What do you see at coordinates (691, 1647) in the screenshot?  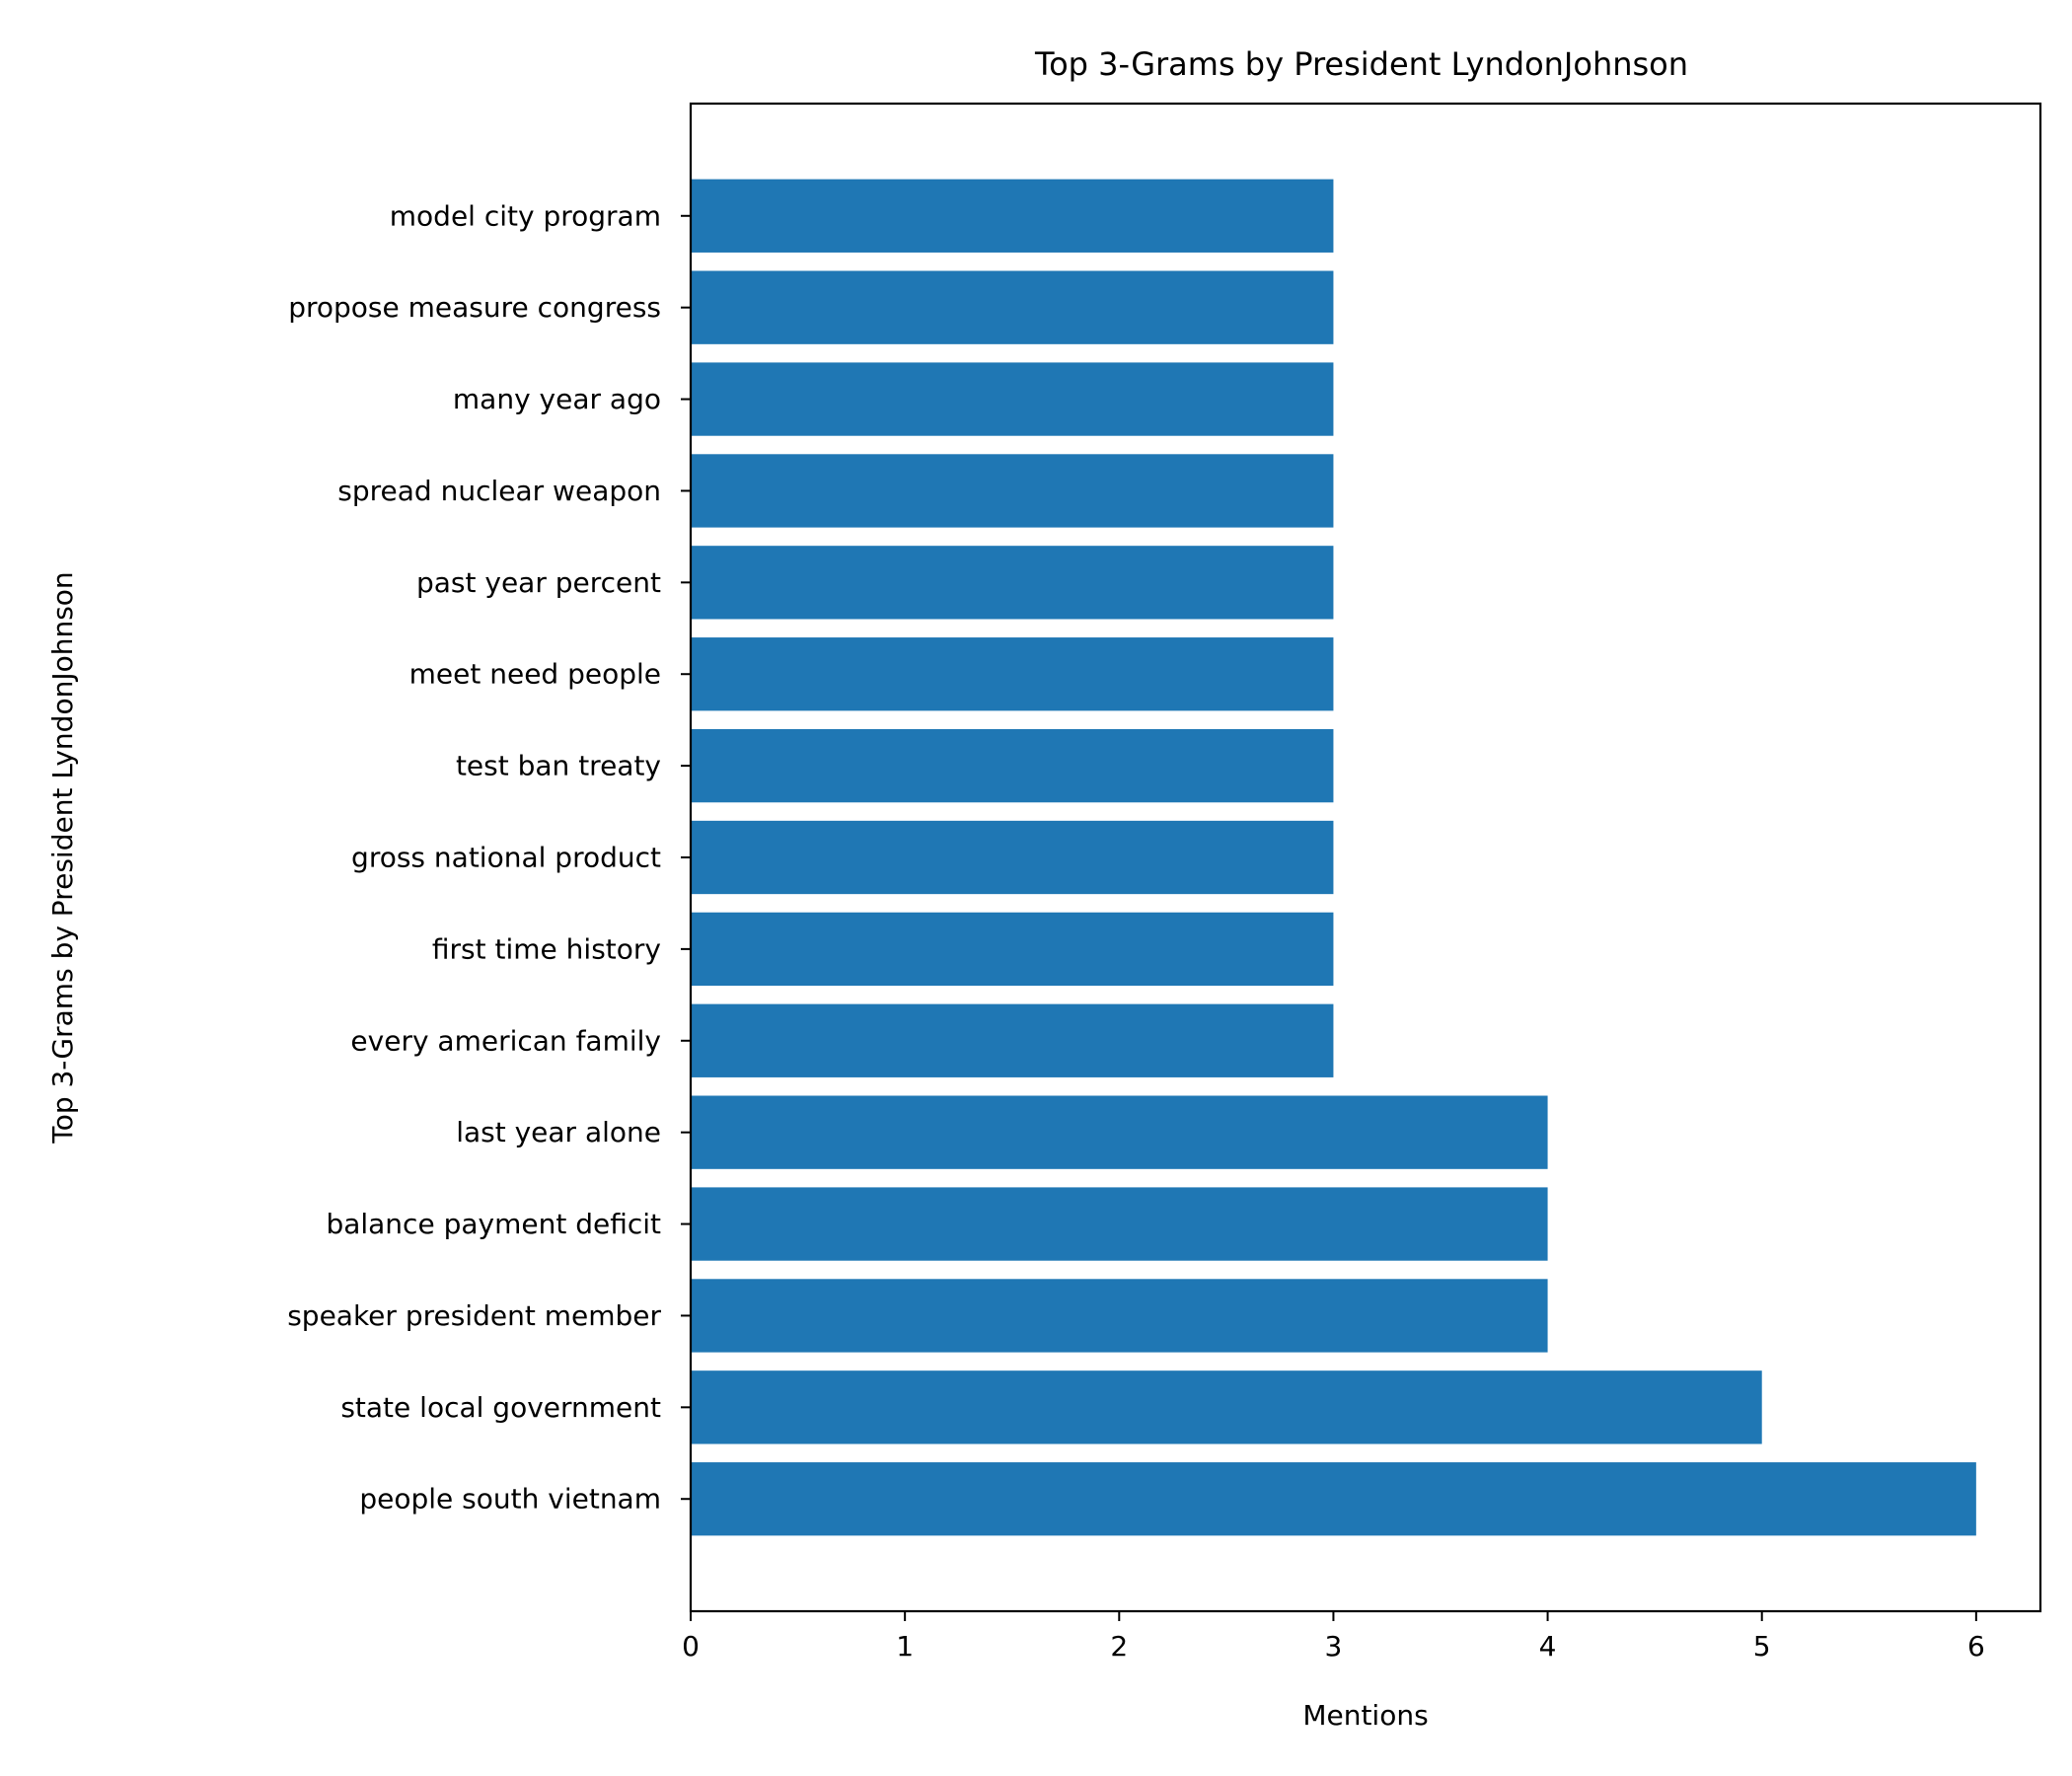 I see `x-tick-label: 0` at bounding box center [691, 1647].